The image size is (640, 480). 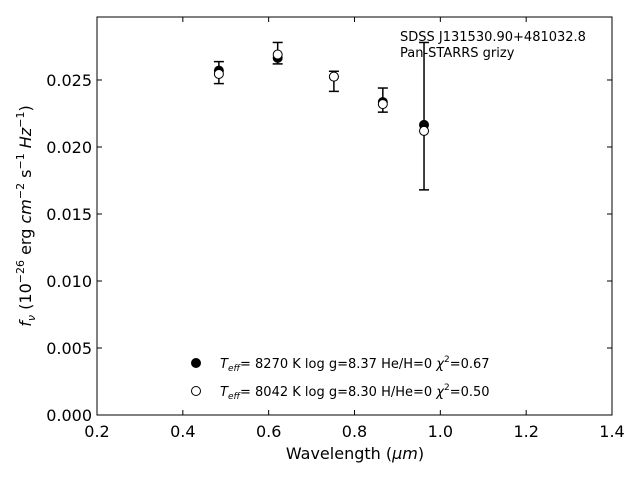 I want to click on annotation-line-1: SDSS J131530.90+481032.8, so click(x=493, y=37).